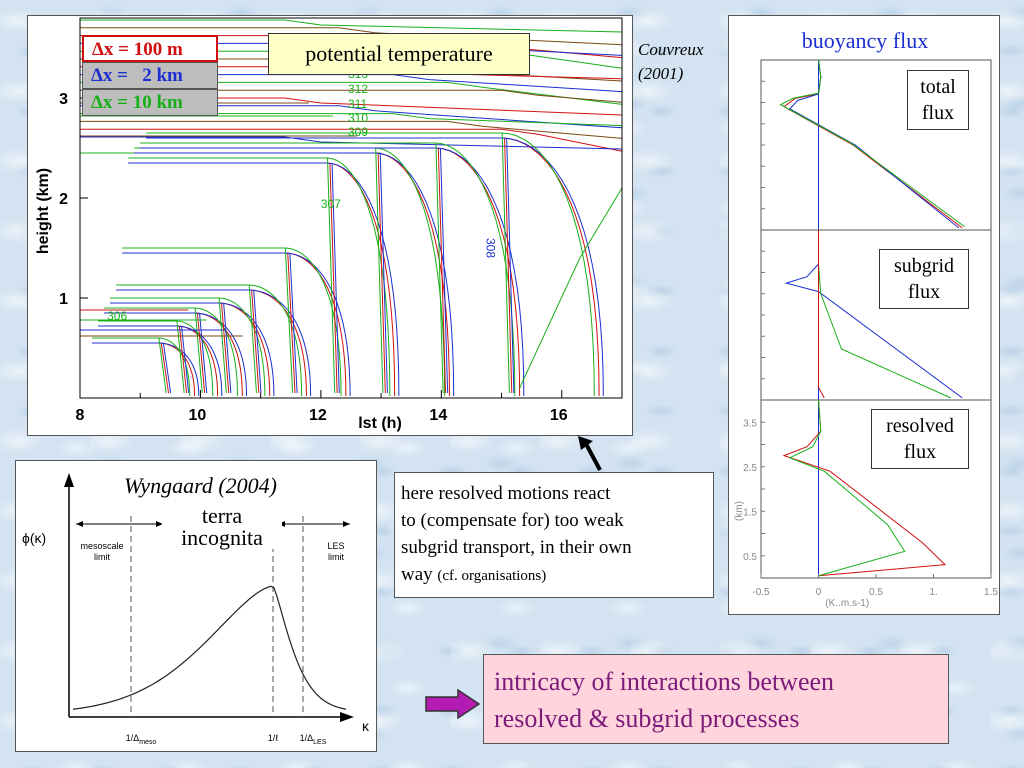 The image size is (1024, 768). What do you see at coordinates (34, 538) in the screenshot?
I see `spectrum-y-label: ϕ(κ)` at bounding box center [34, 538].